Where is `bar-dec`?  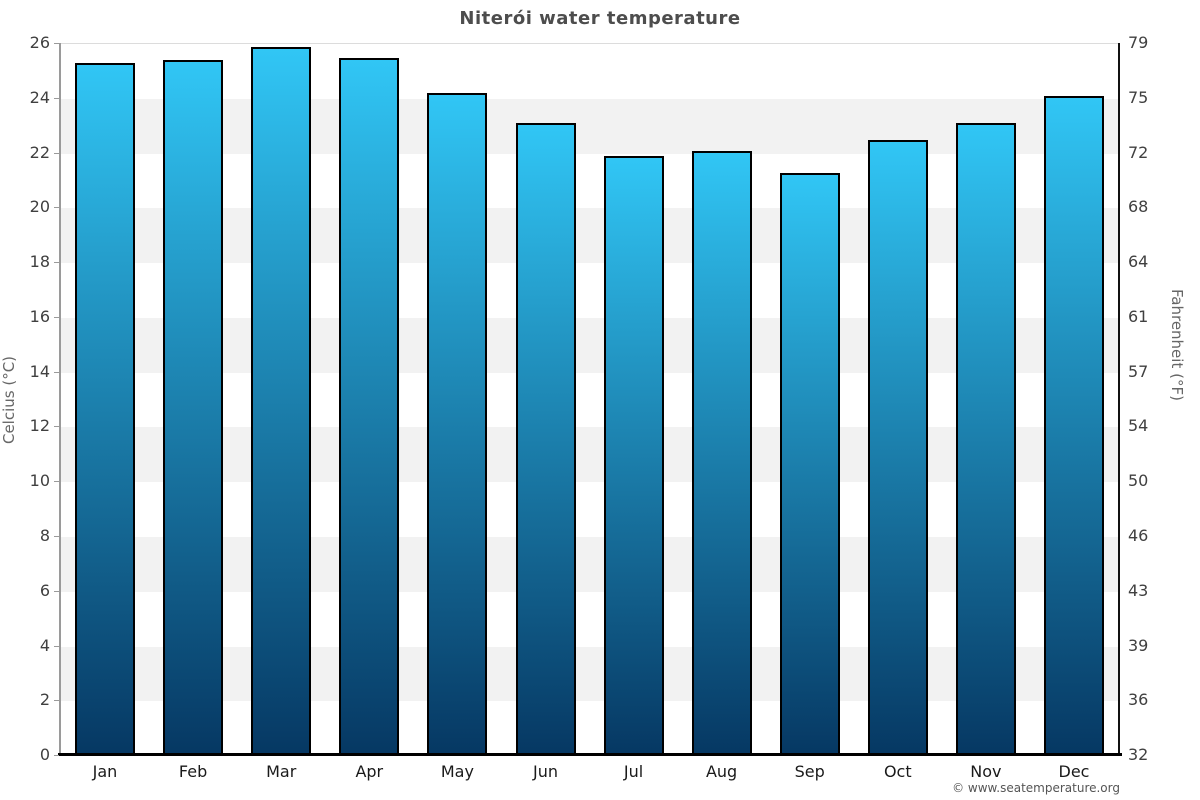
bar-dec is located at coordinates (1074, 426).